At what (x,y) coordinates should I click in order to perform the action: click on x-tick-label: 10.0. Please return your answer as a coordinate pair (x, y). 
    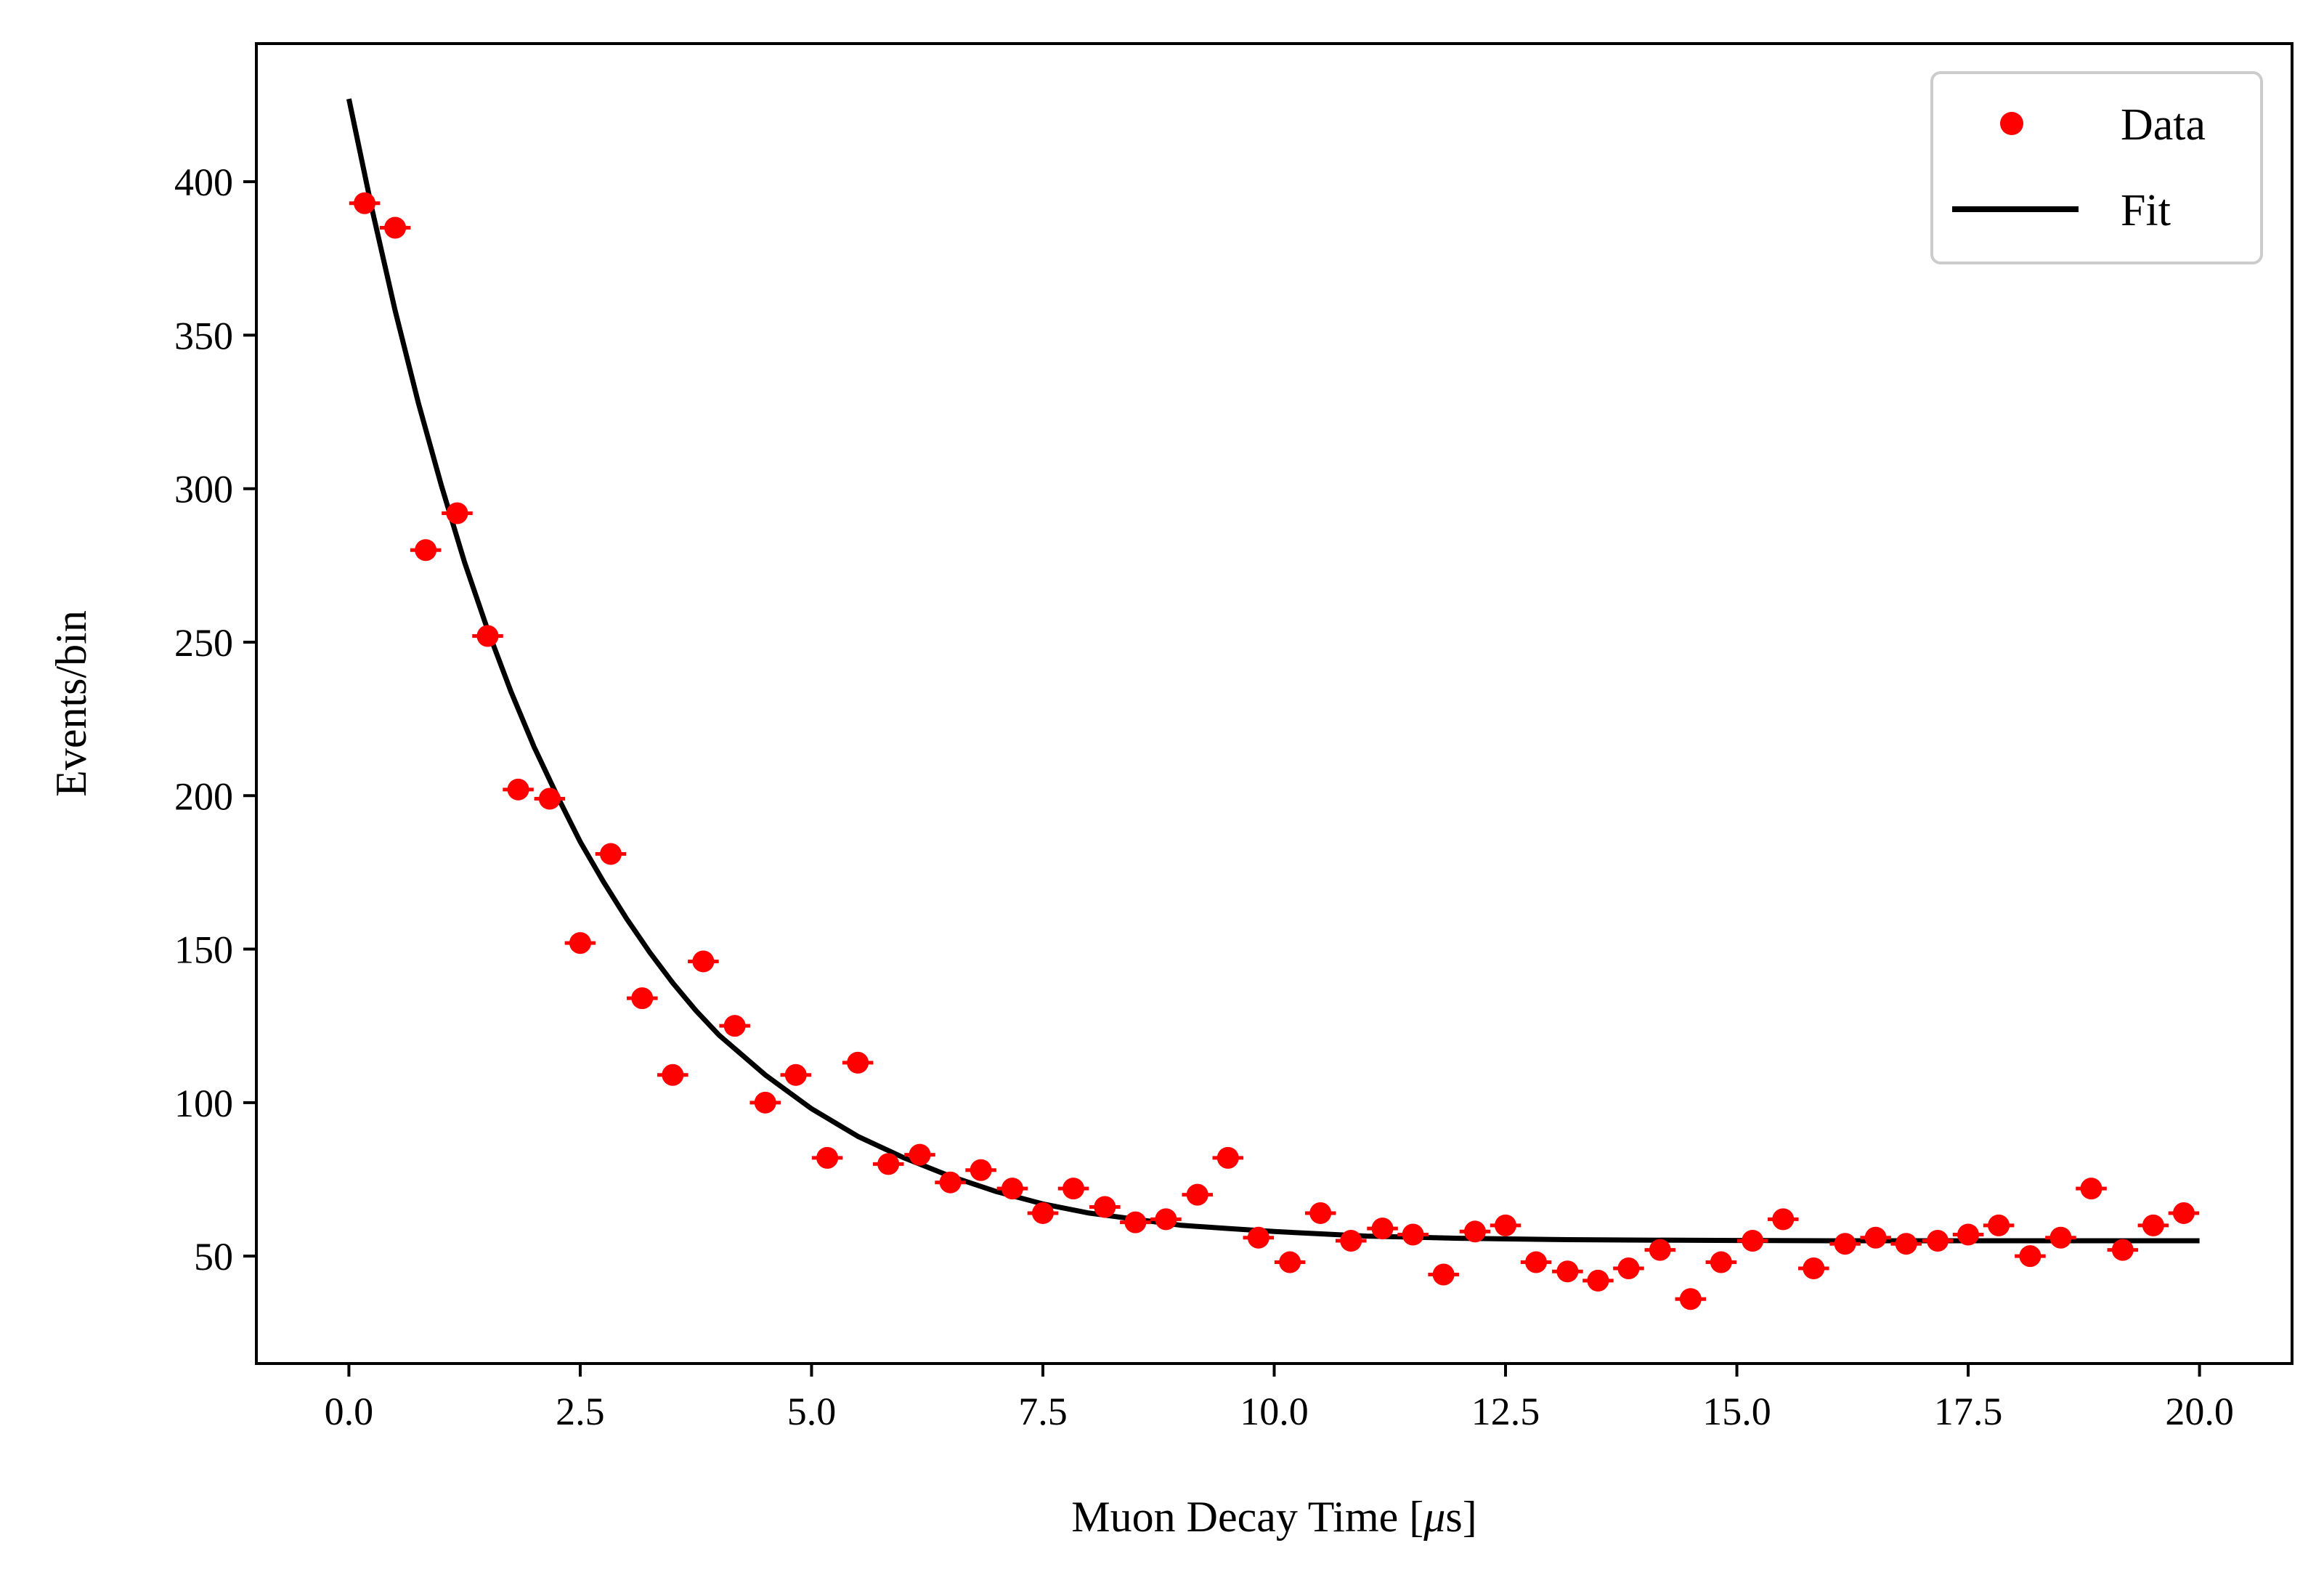
    Looking at the image, I should click on (1274, 1411).